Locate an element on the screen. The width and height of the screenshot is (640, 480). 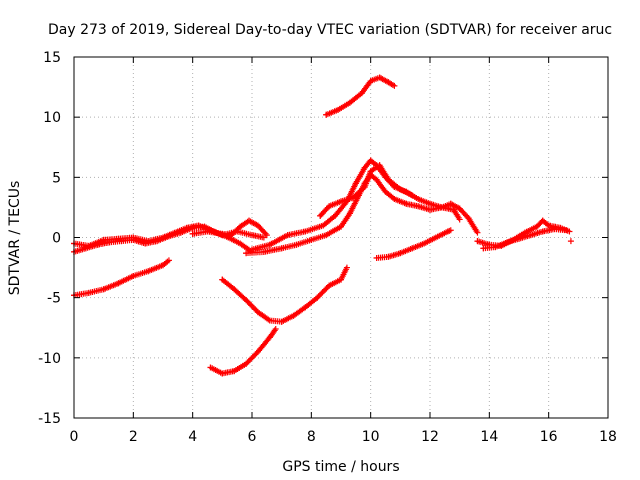
x-tick-label: 12 is located at coordinates (430, 437).